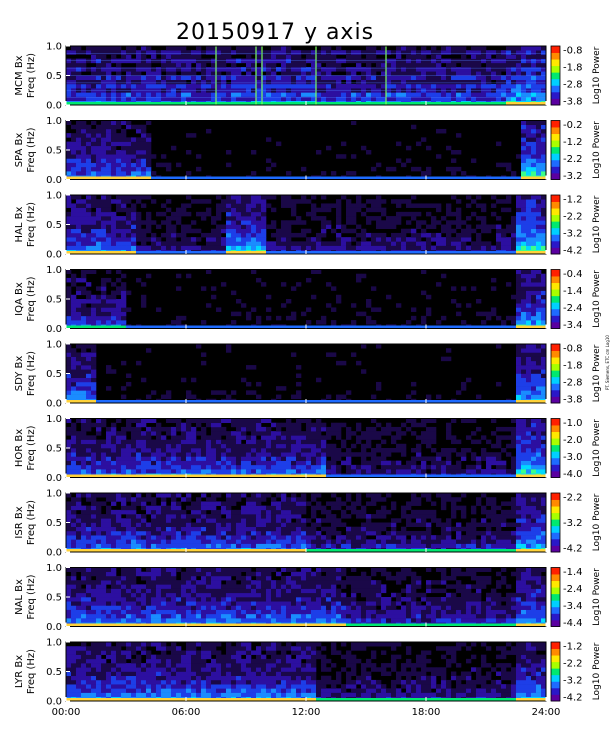 This screenshot has height=756, width=612. I want to click on colorbar-tick-label: -0.2, so click(573, 125).